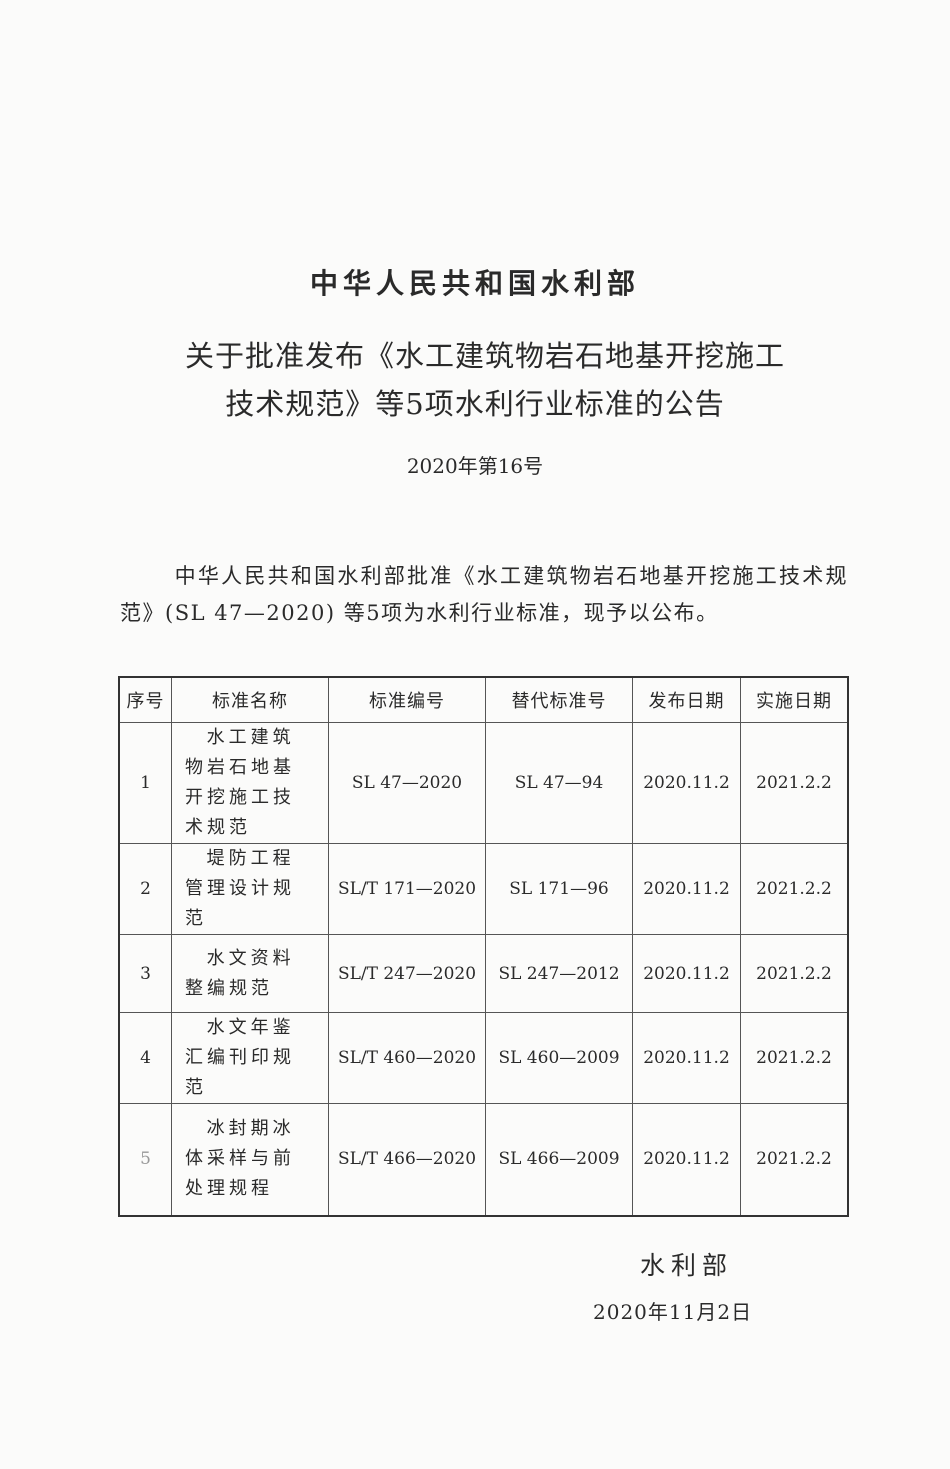  I want to click on table-cell: SL 47—2020, so click(407, 783).